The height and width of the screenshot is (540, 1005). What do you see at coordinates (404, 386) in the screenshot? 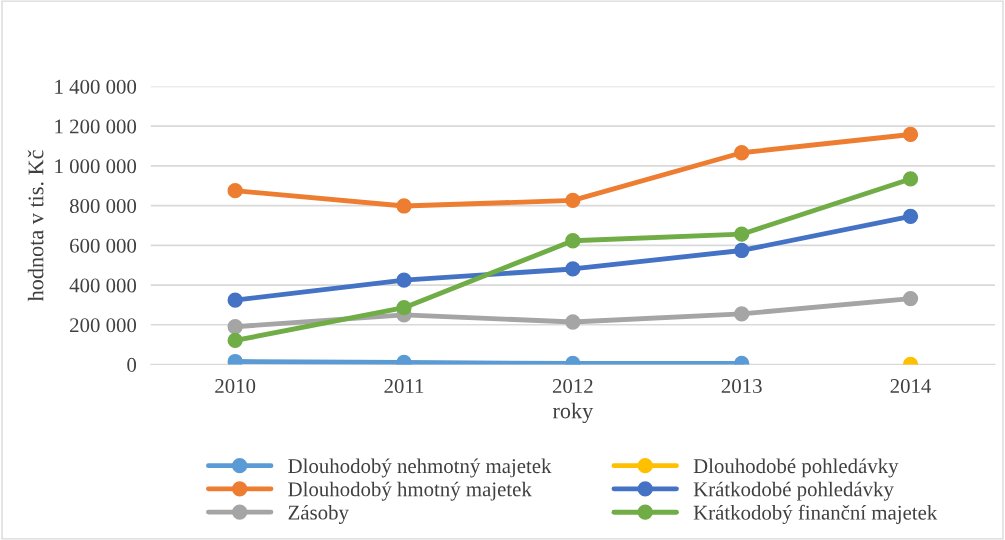
I see `x-tick-label: 2011` at bounding box center [404, 386].